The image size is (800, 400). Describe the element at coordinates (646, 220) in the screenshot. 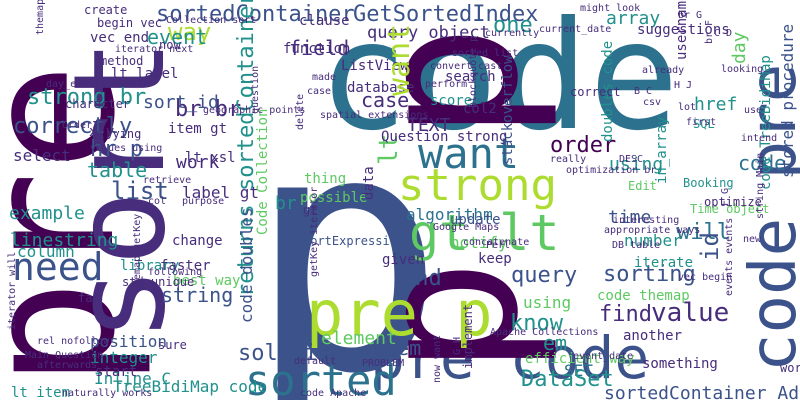

I see `word-interesting: interesting` at that location.